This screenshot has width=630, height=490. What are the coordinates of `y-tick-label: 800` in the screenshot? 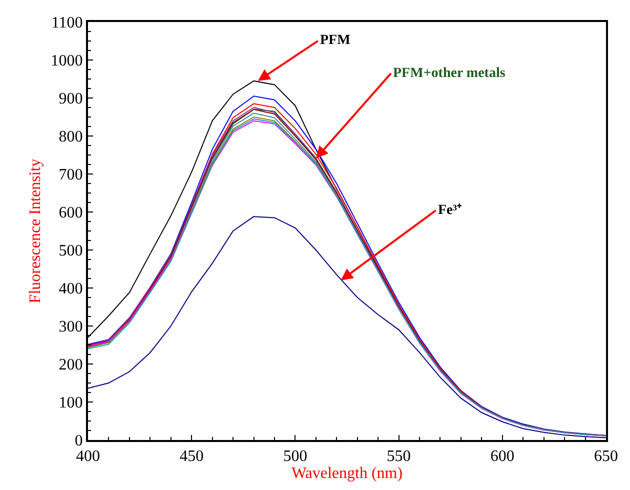 It's located at (70, 137).